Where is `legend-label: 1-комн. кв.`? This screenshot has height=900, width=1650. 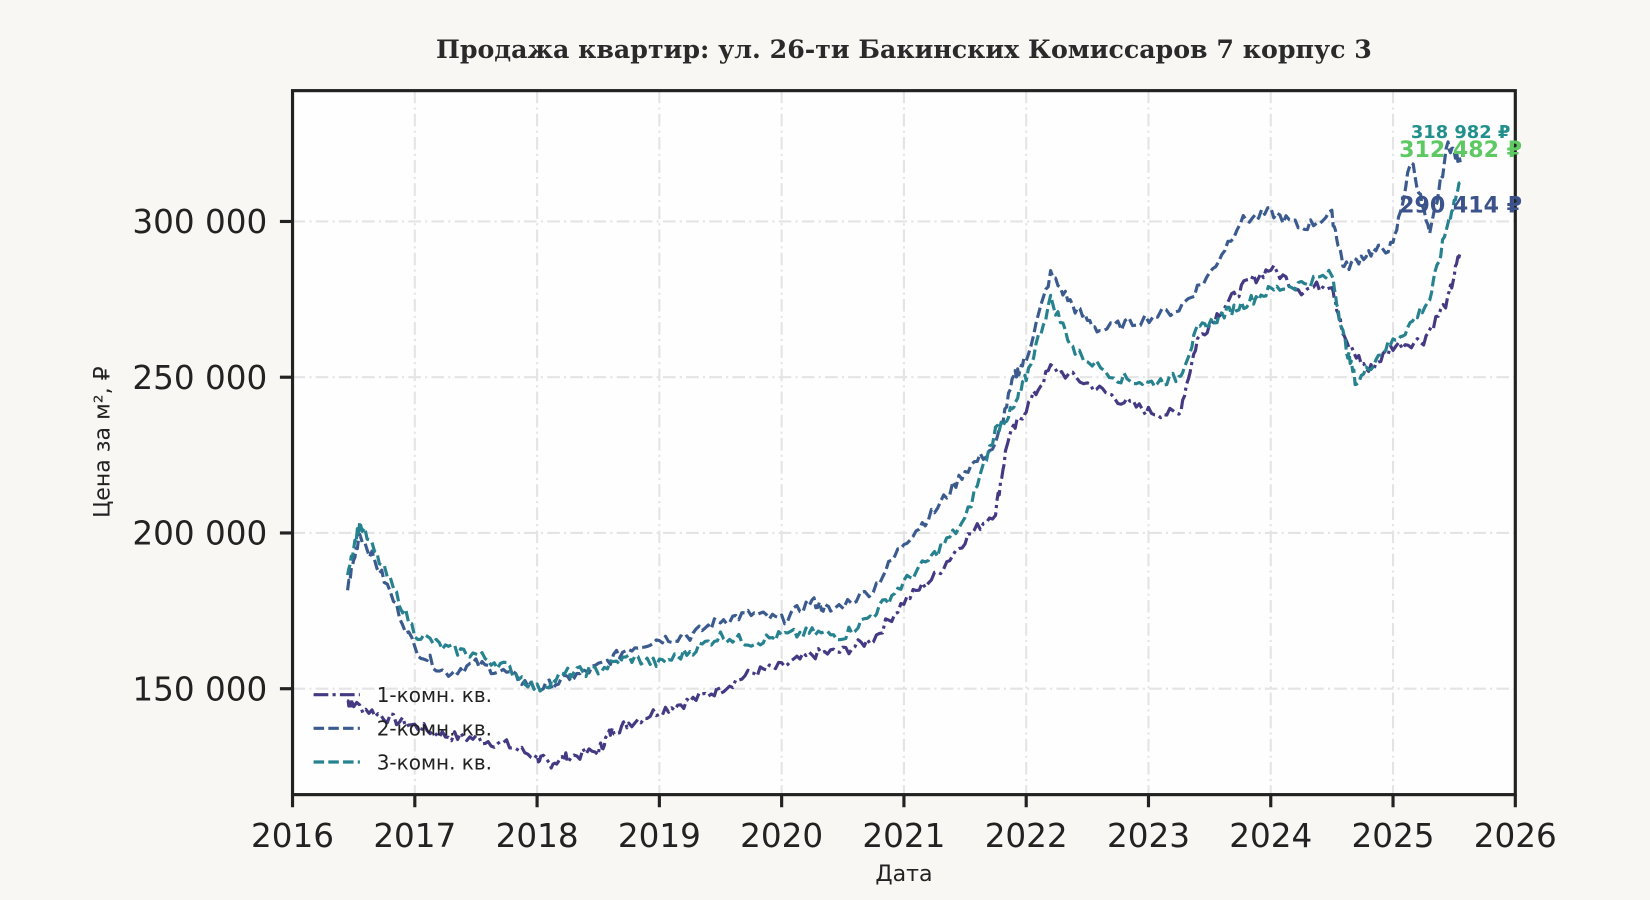
legend-label: 1-комн. кв. is located at coordinates (434, 695).